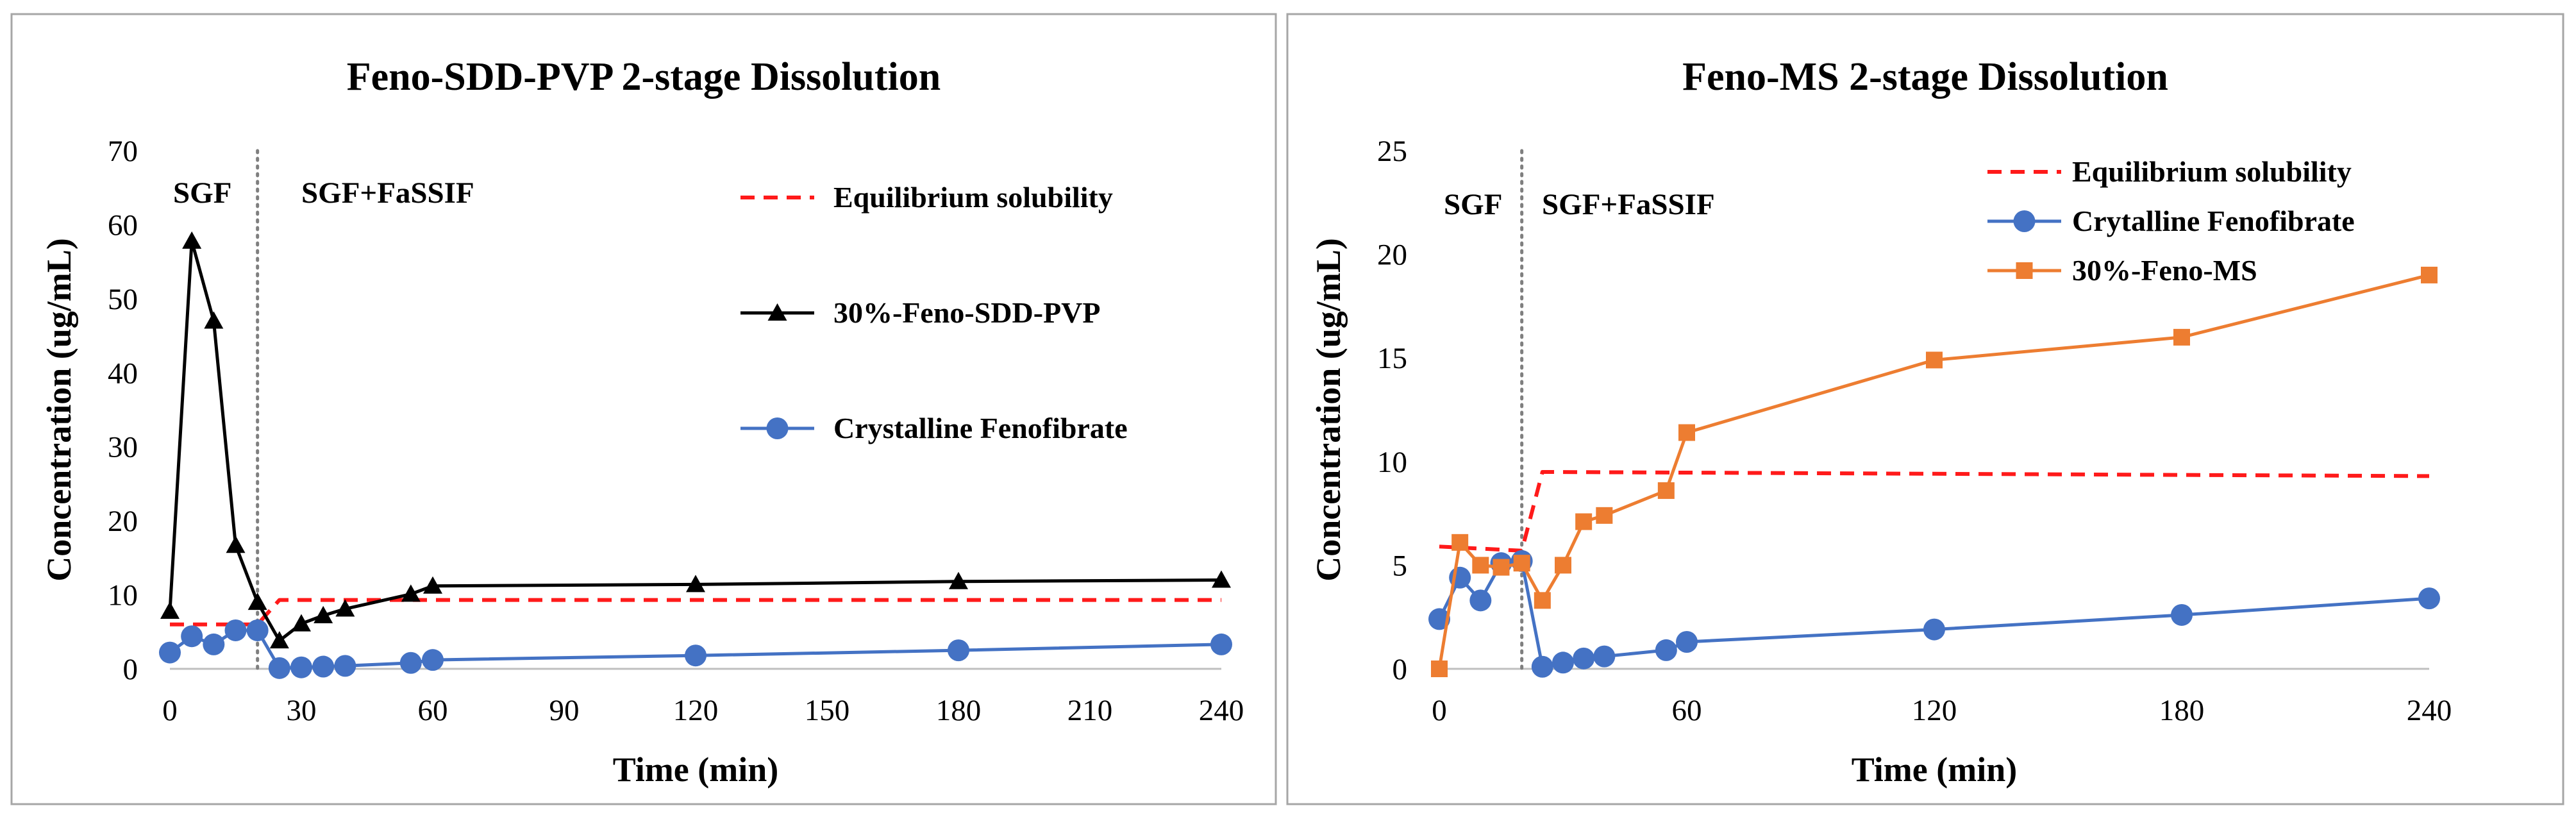 This screenshot has width=2576, height=833. I want to click on legend-entry-crystalline-fenofibrate: Crystalline Fenofibrate, so click(934, 428).